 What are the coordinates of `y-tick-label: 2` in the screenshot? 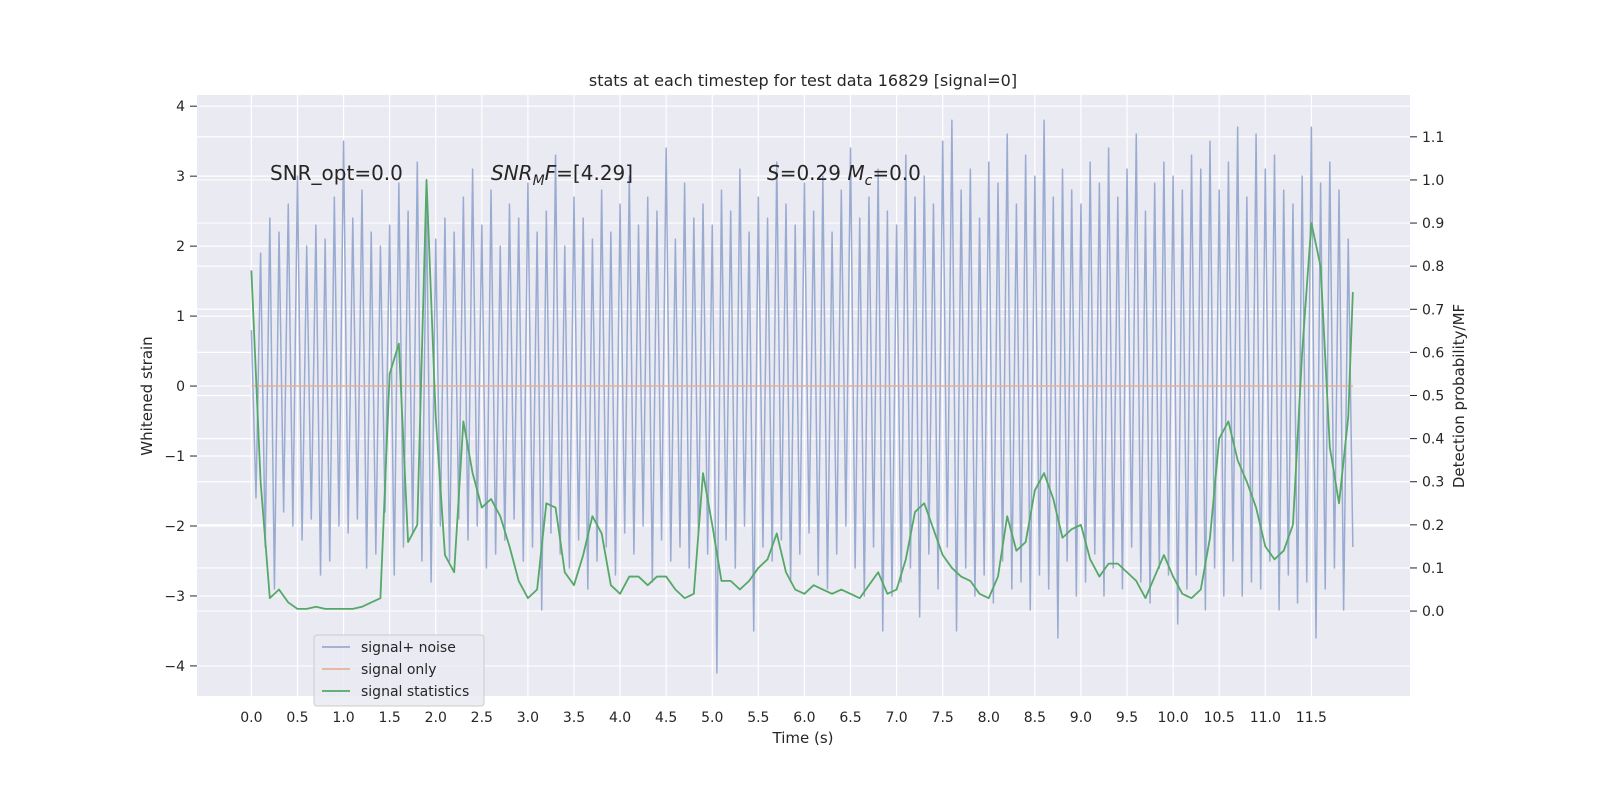 It's located at (180, 247).